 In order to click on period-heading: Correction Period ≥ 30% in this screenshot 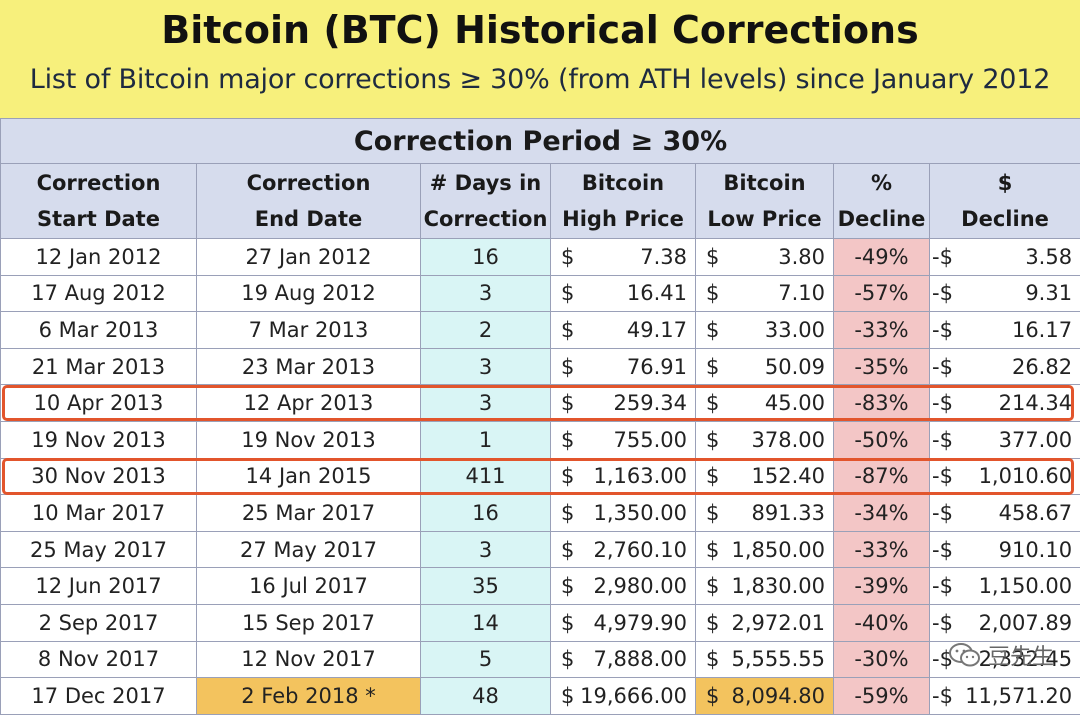, I will do `click(540, 141)`.